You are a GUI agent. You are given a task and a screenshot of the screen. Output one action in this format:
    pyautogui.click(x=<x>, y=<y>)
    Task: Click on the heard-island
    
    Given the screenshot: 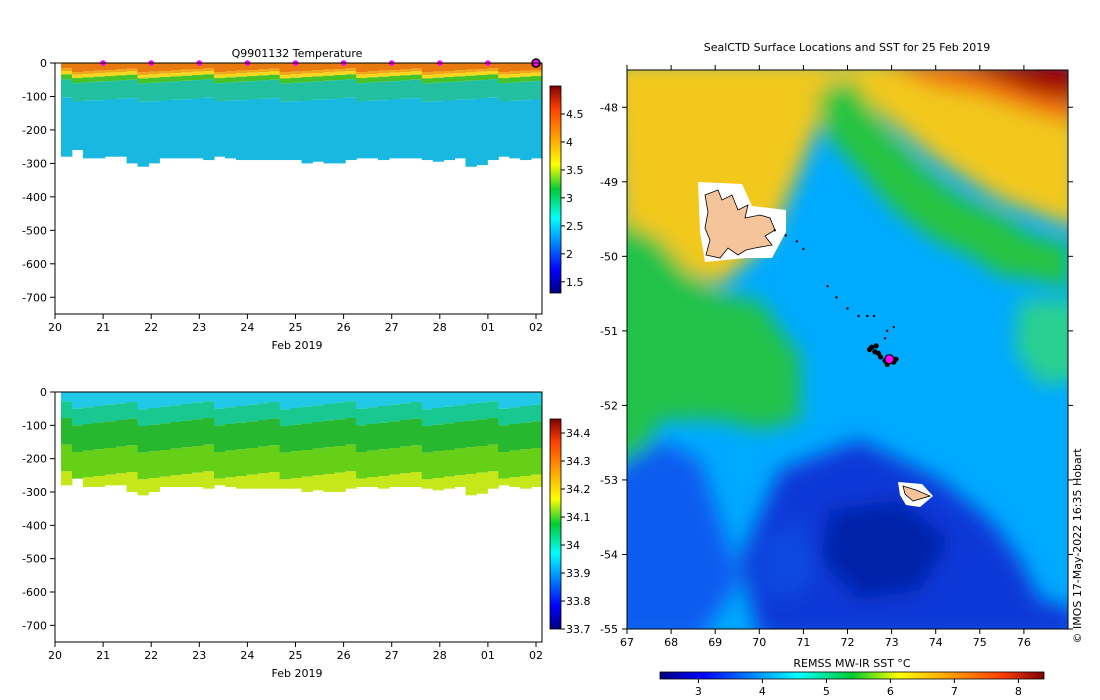 What is the action you would take?
    pyautogui.click(x=915, y=494)
    